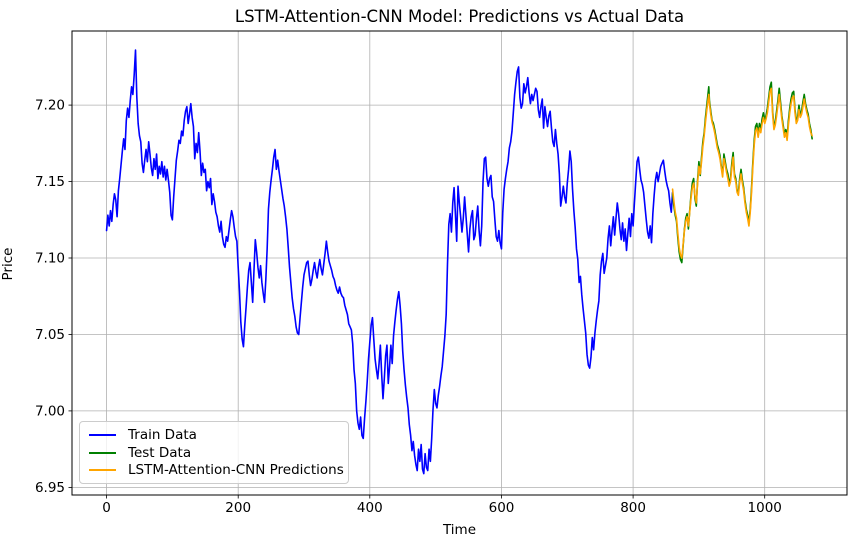 The height and width of the screenshot is (547, 855). Describe the element at coordinates (370, 508) in the screenshot. I see `x-tick-label: 400` at that location.